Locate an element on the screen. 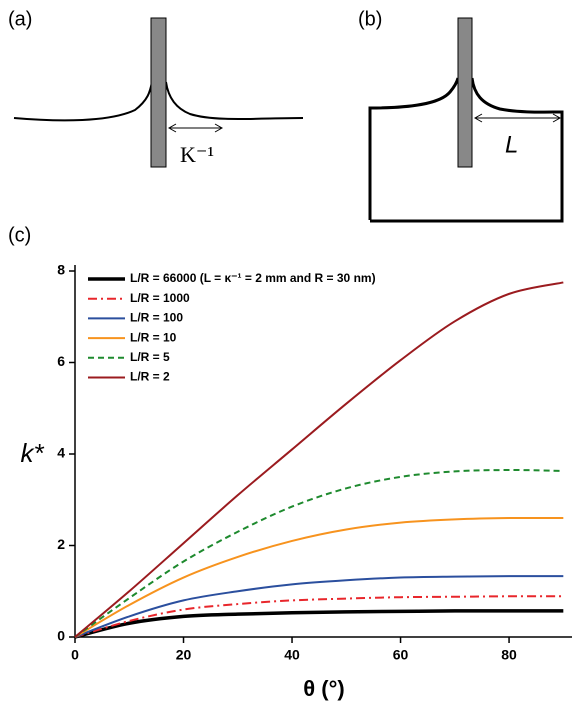 This screenshot has width=572, height=712. x-tick-label: 80 is located at coordinates (509, 655).